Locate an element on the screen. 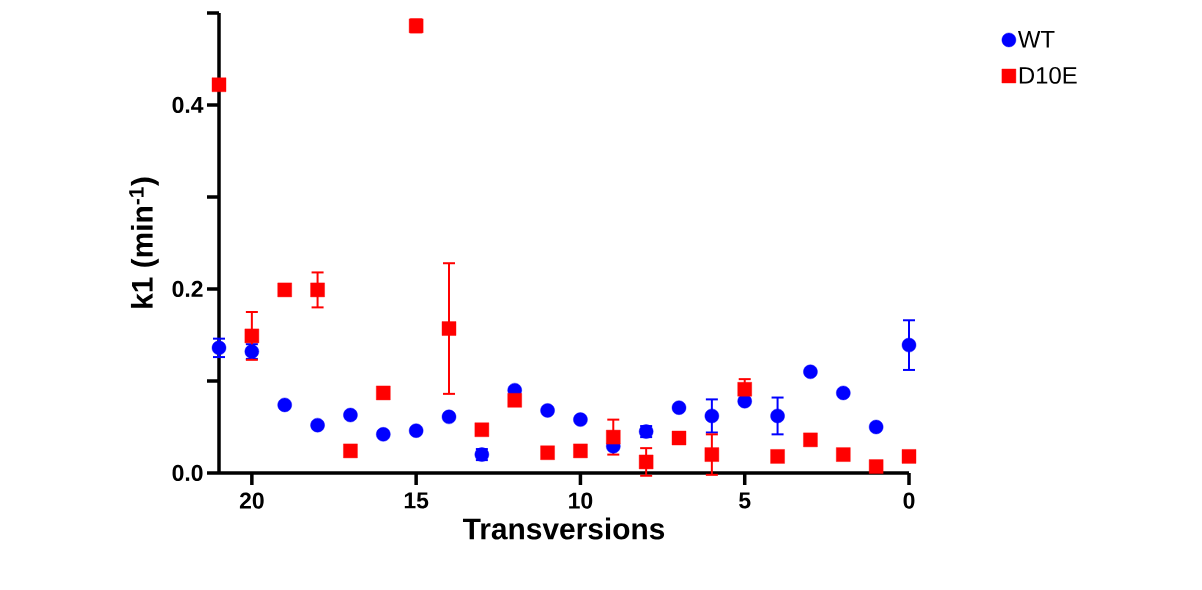 Image resolution: width=1202 pixels, height=590 pixels. x-tick-label: 5 is located at coordinates (745, 500).